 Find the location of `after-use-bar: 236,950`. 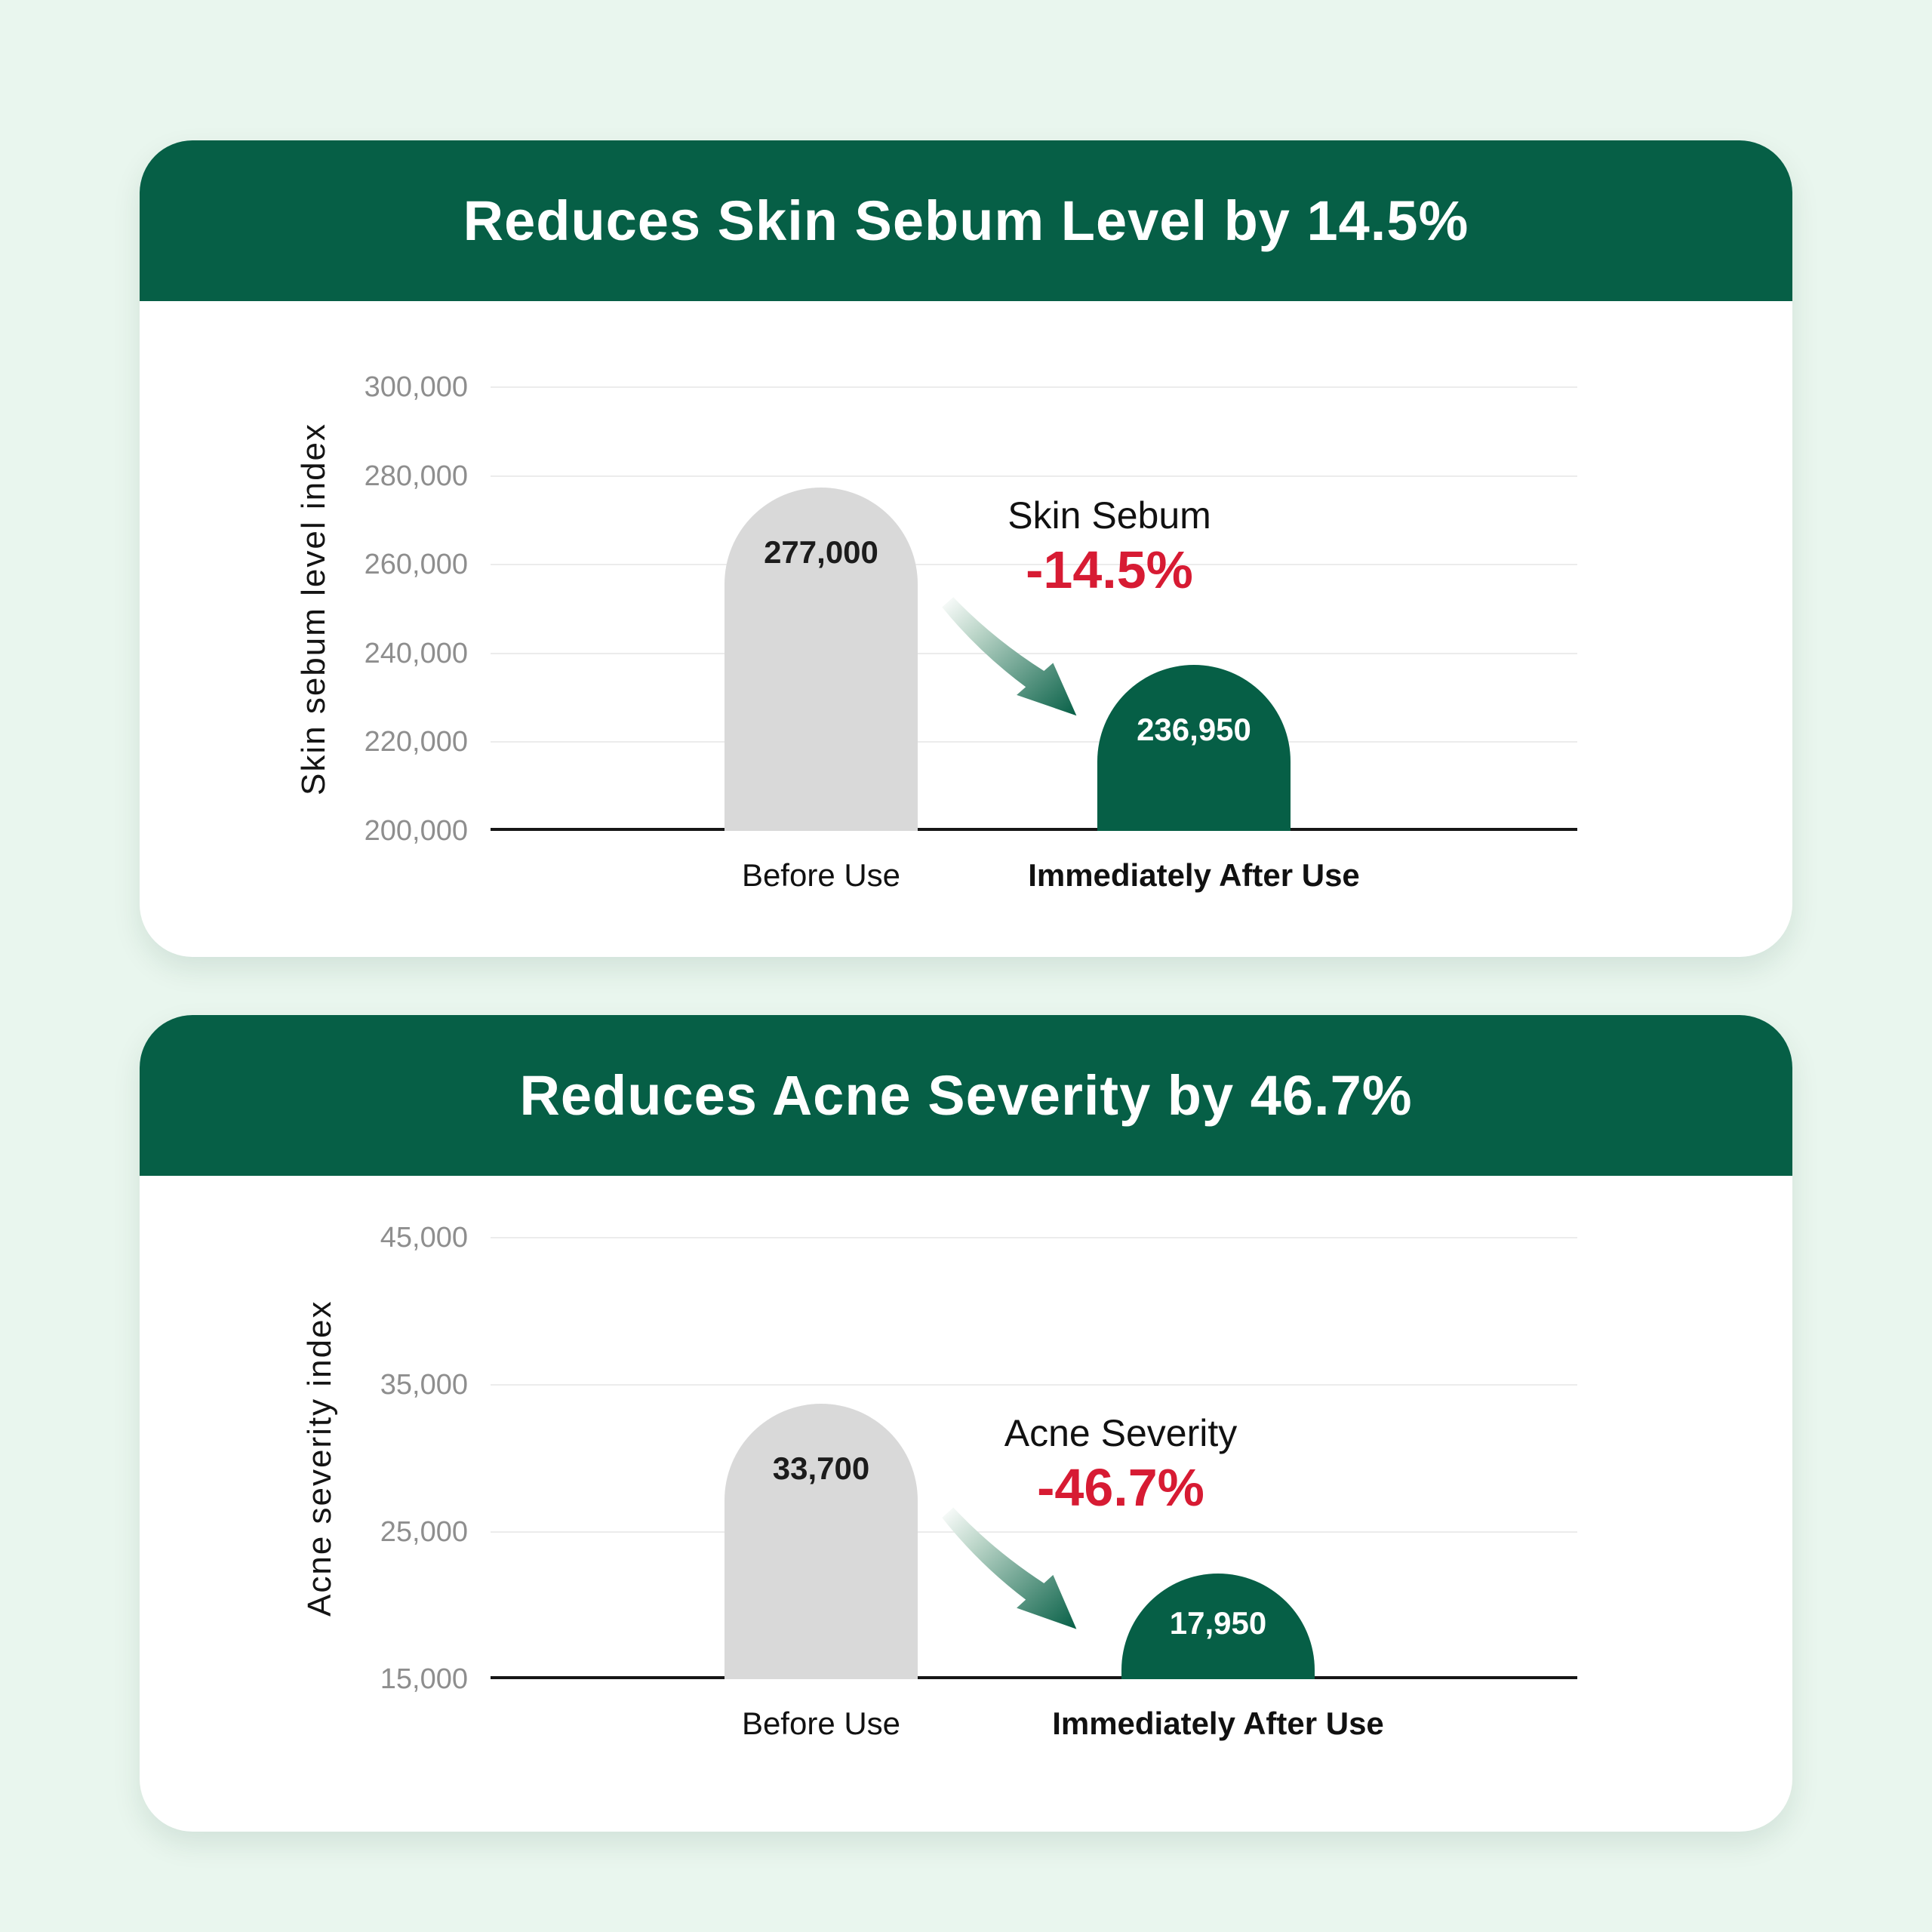

after-use-bar: 236,950 is located at coordinates (1194, 748).